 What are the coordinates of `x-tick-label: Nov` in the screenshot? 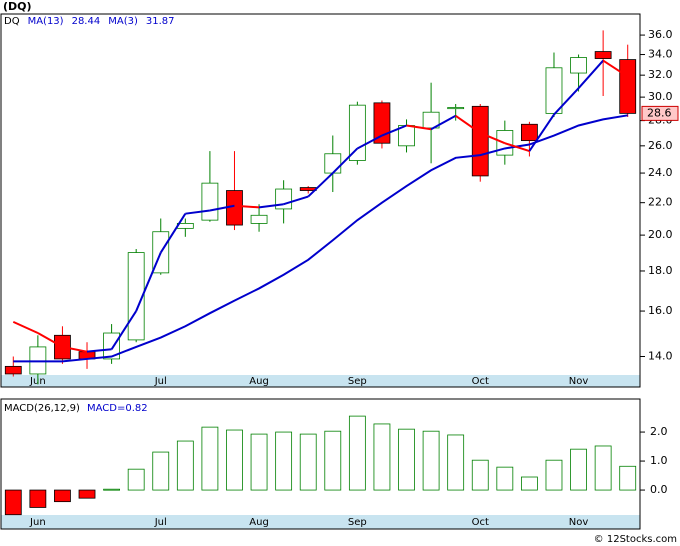 It's located at (579, 522).